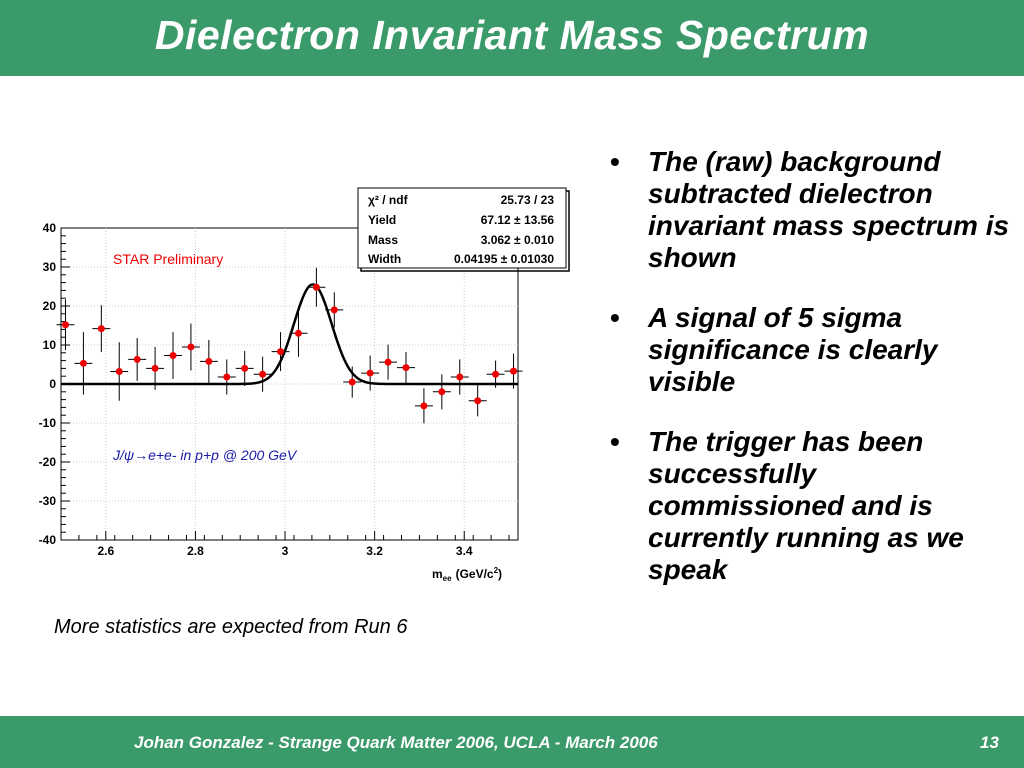 The image size is (1024, 768). Describe the element at coordinates (382, 220) in the screenshot. I see `stats-label-yield: Yield` at that location.